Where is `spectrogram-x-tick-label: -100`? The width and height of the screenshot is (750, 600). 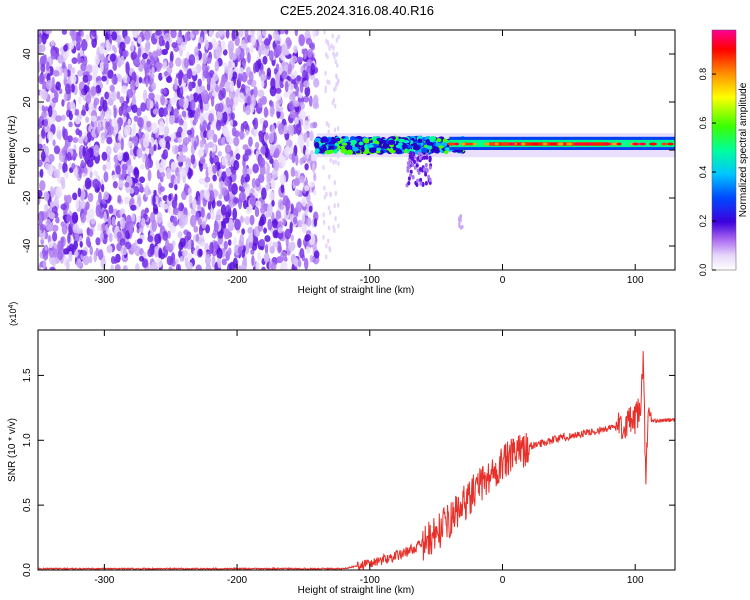 spectrogram-x-tick-label: -100 is located at coordinates (370, 280).